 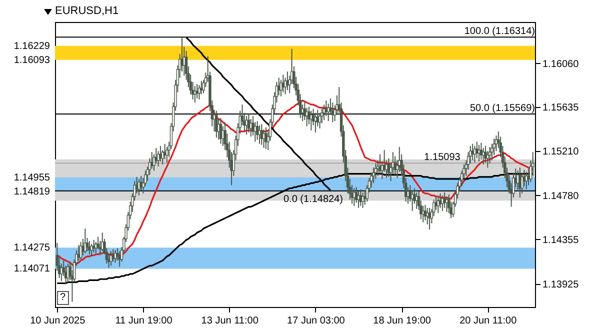 I want to click on ref-line-label: 50.0 (1.15569), so click(x=502, y=108).